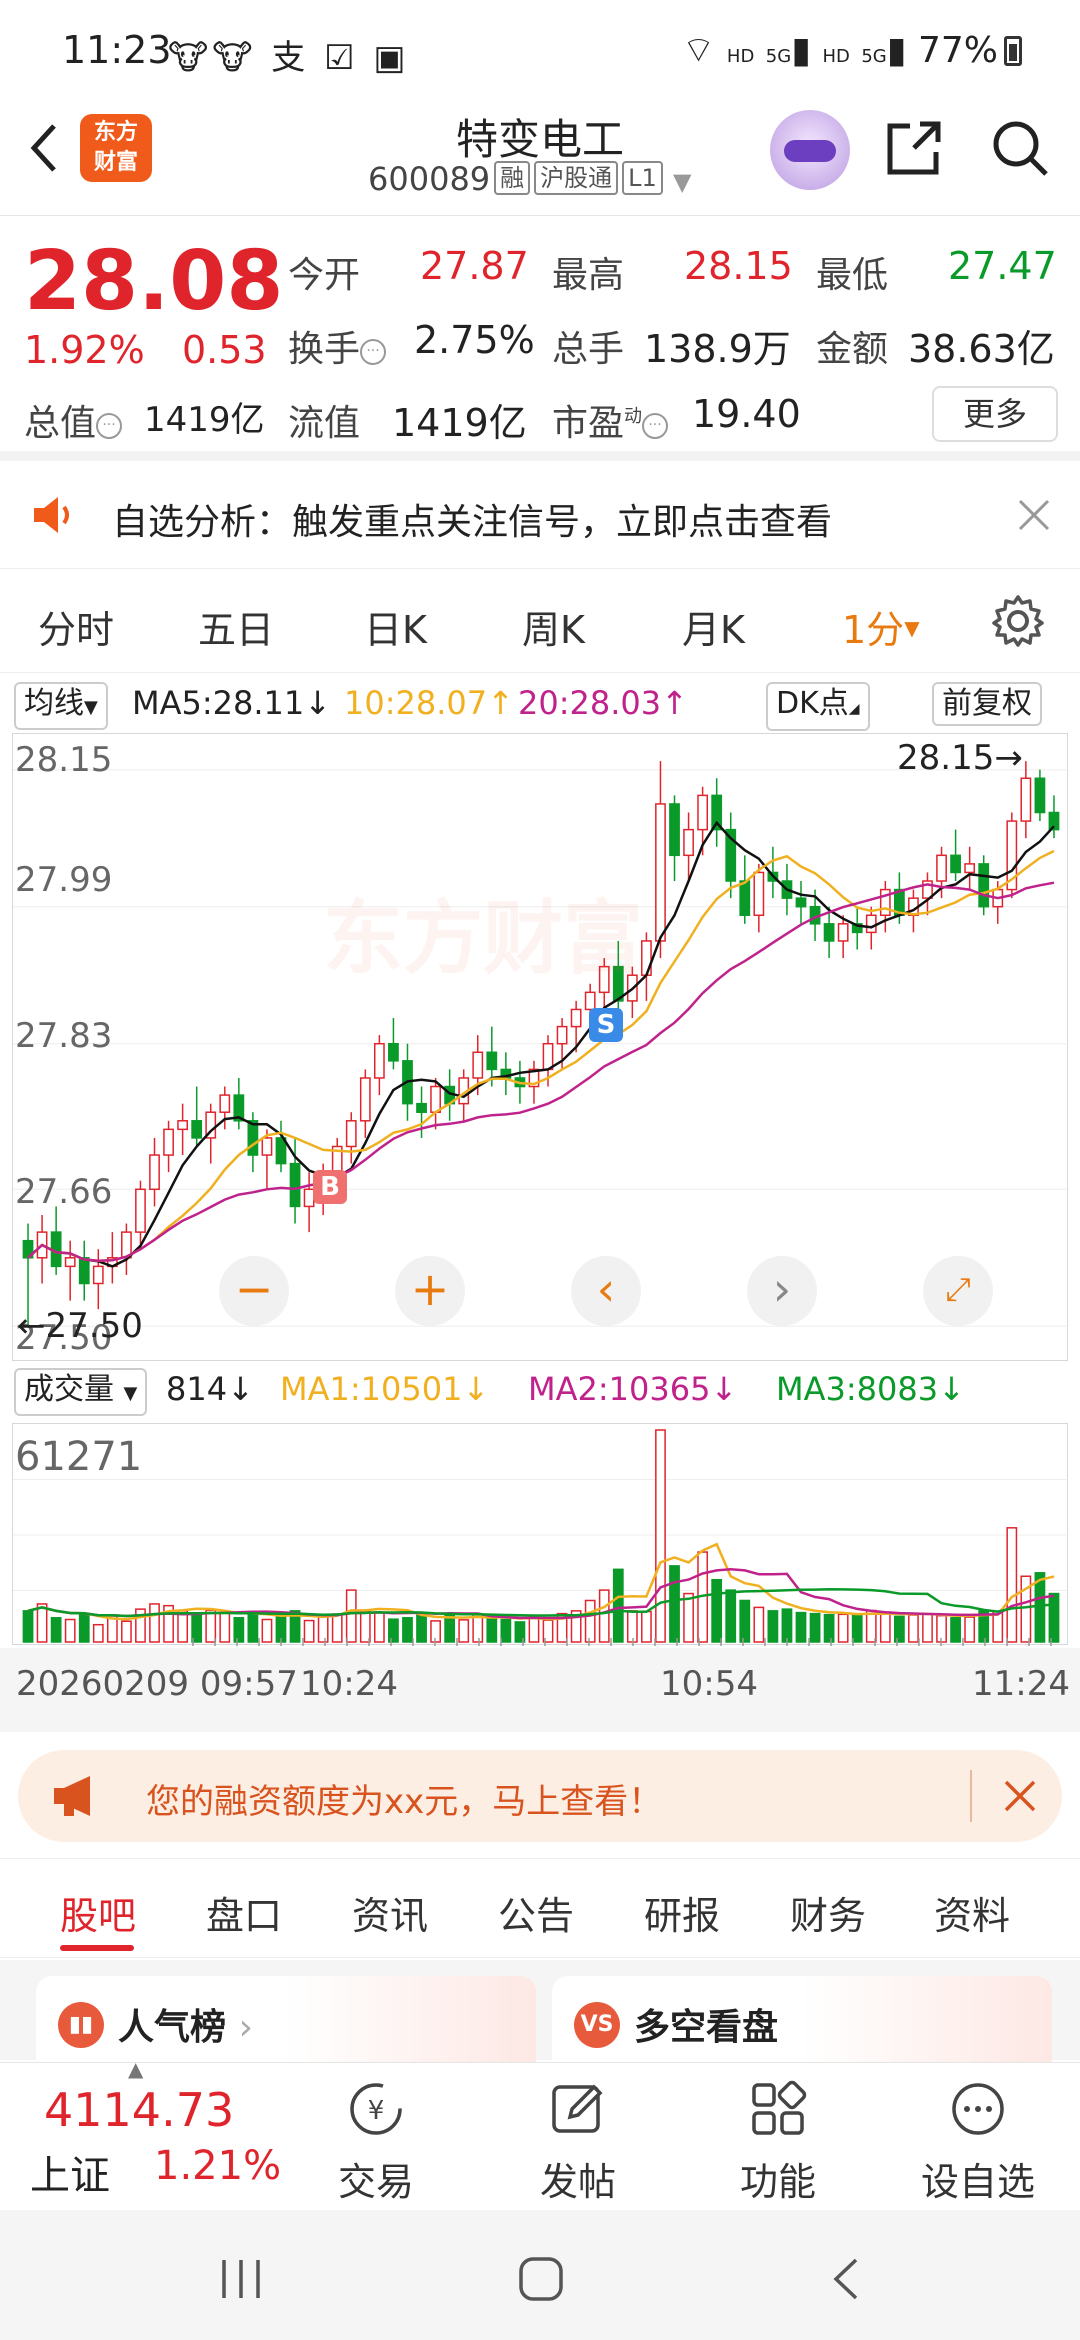  Describe the element at coordinates (64, 1192) in the screenshot. I see `price-axis-label-4: 27.66` at that location.